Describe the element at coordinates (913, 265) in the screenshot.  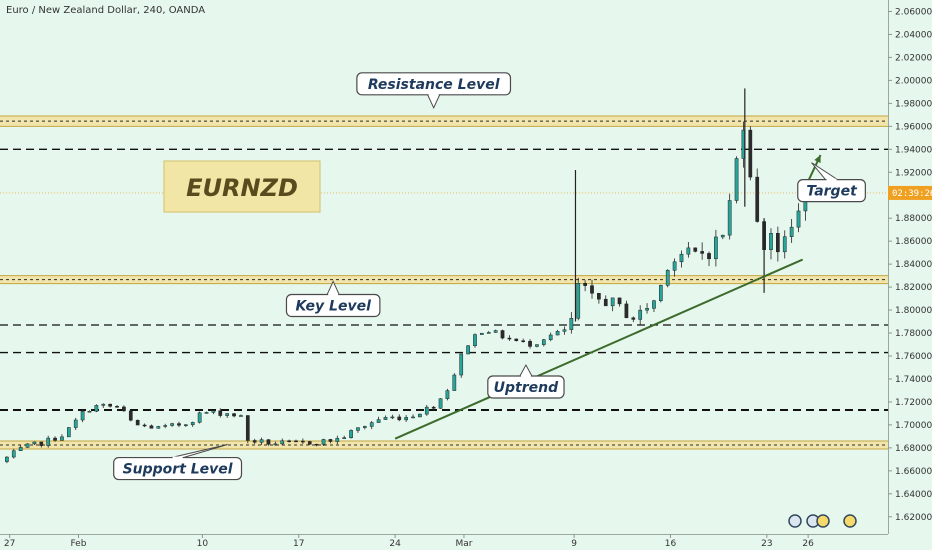
I see `y-tick-label: 1.84000` at that location.